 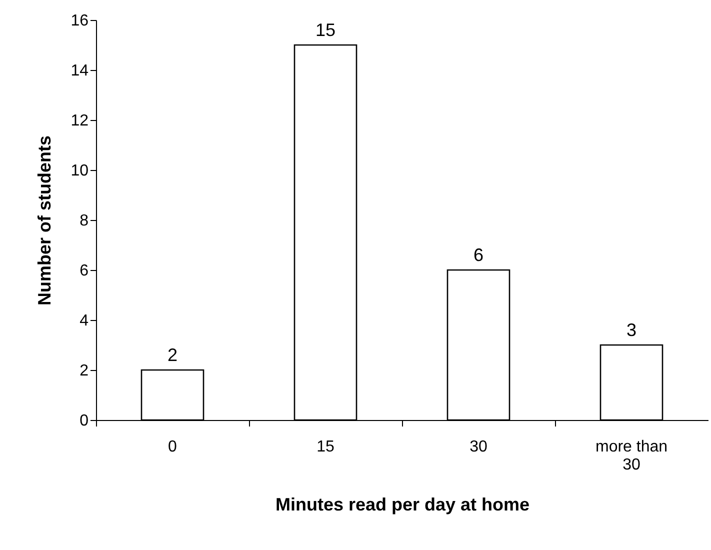 What do you see at coordinates (84, 321) in the screenshot?
I see `y-tick-label: 4` at bounding box center [84, 321].